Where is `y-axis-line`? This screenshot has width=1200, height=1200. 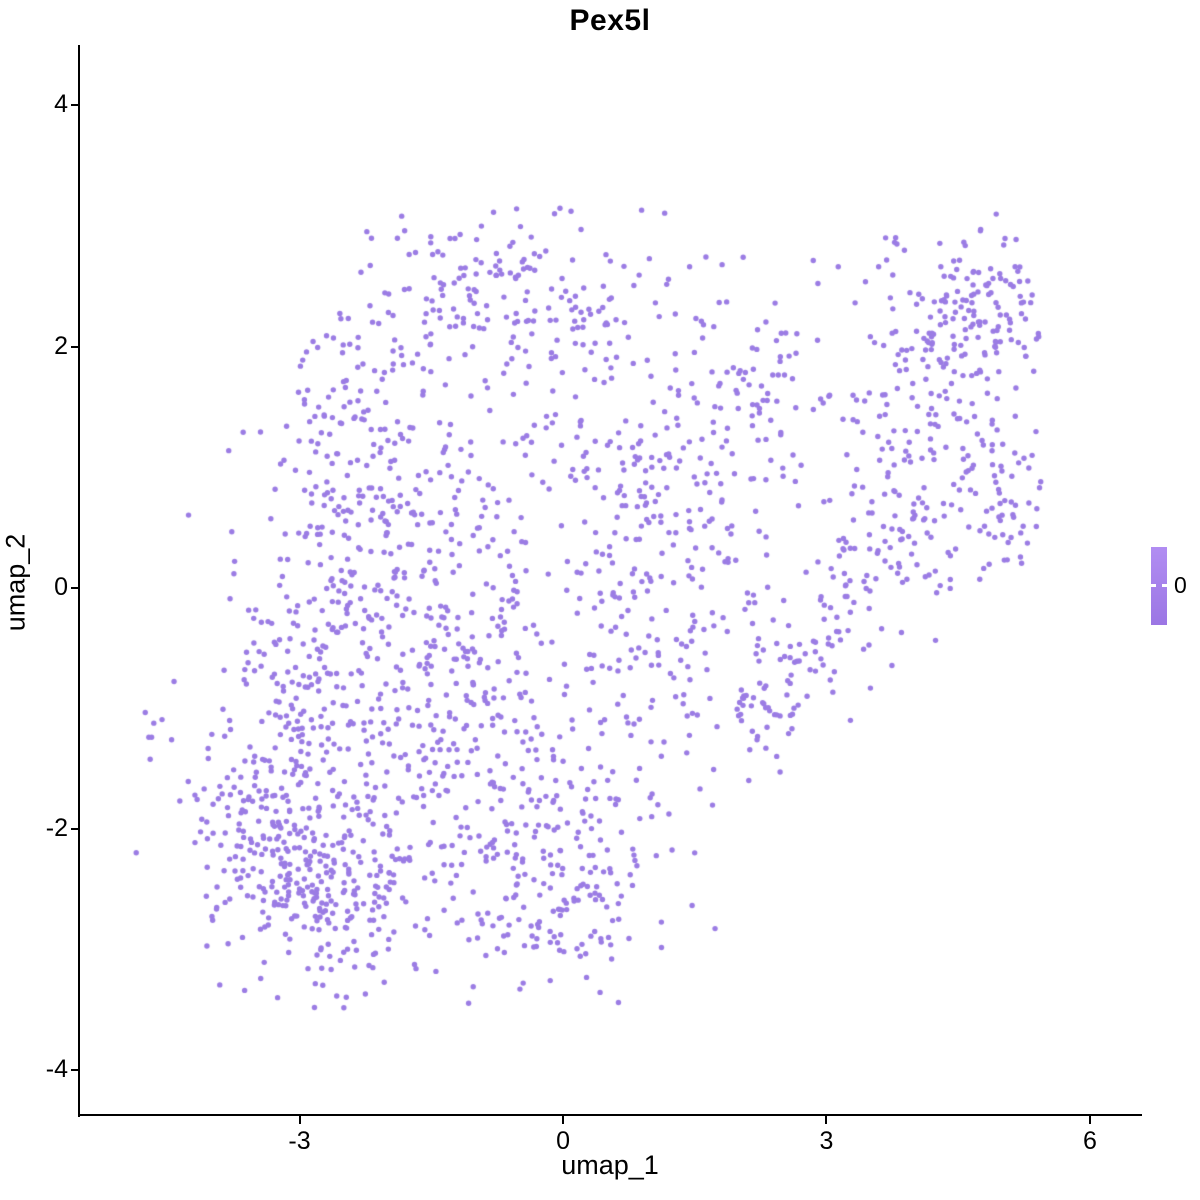
y-axis-line is located at coordinates (79, 581).